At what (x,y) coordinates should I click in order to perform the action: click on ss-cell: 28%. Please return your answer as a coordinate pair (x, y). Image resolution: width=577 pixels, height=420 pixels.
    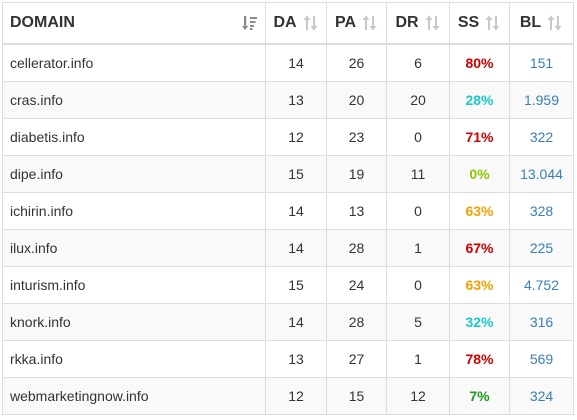
    Looking at the image, I should click on (479, 100).